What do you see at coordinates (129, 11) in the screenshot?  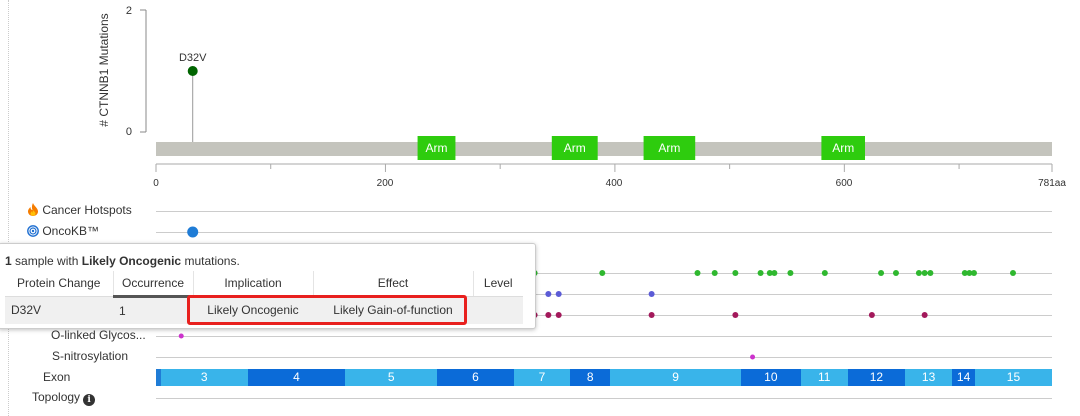 I see `y-tick-label-2: 2` at bounding box center [129, 11].